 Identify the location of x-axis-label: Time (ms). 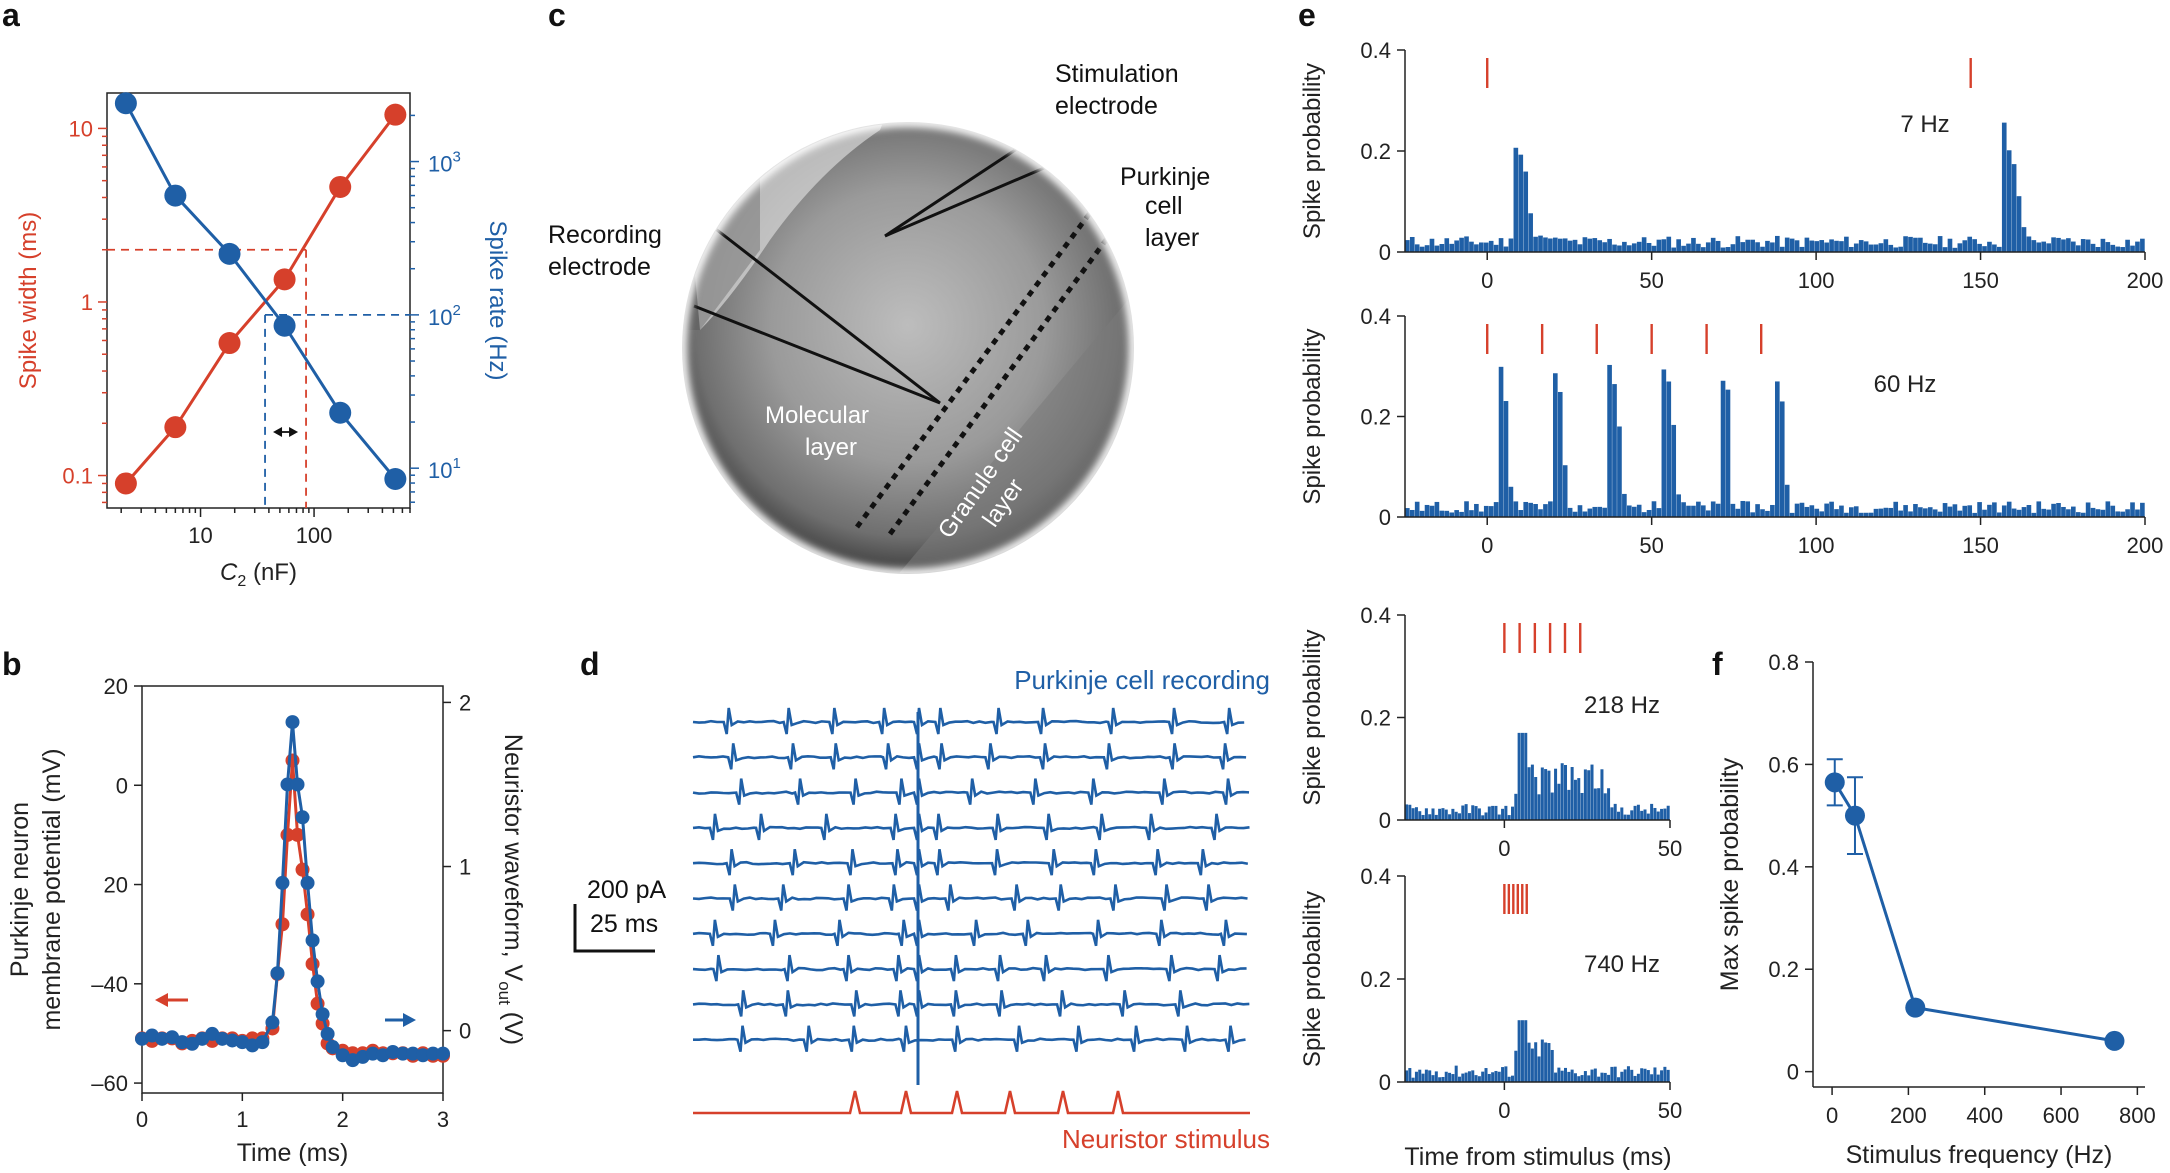
(293, 1153).